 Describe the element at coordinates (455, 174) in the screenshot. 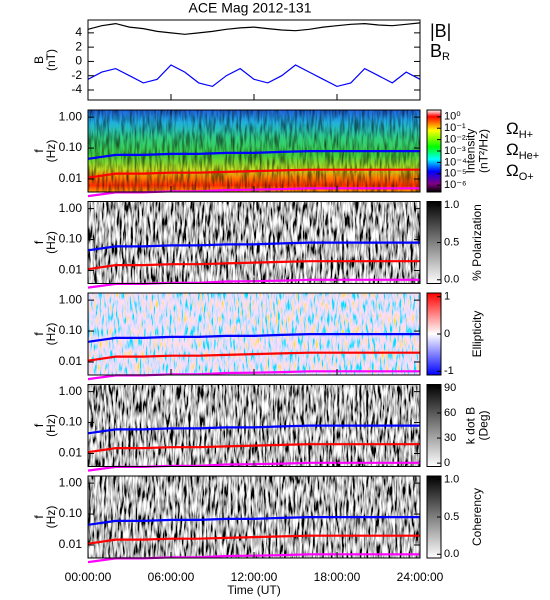

I see `colorbar-tick-label: 10⁻⁵` at that location.